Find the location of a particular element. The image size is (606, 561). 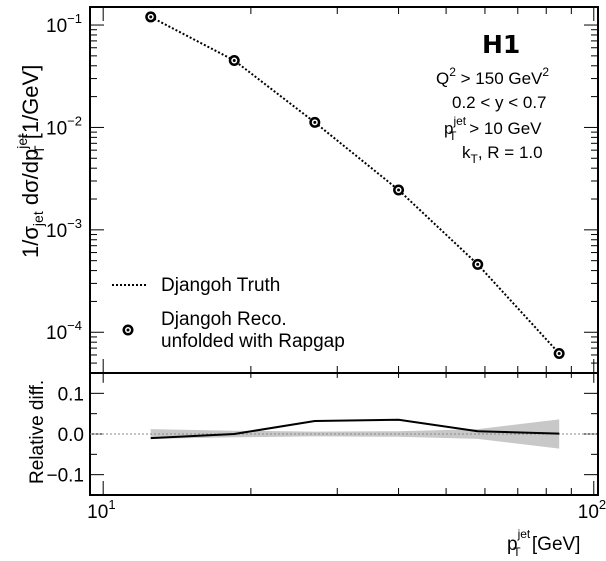

x-axis-label: pjet T [GeV] is located at coordinates (543, 543).